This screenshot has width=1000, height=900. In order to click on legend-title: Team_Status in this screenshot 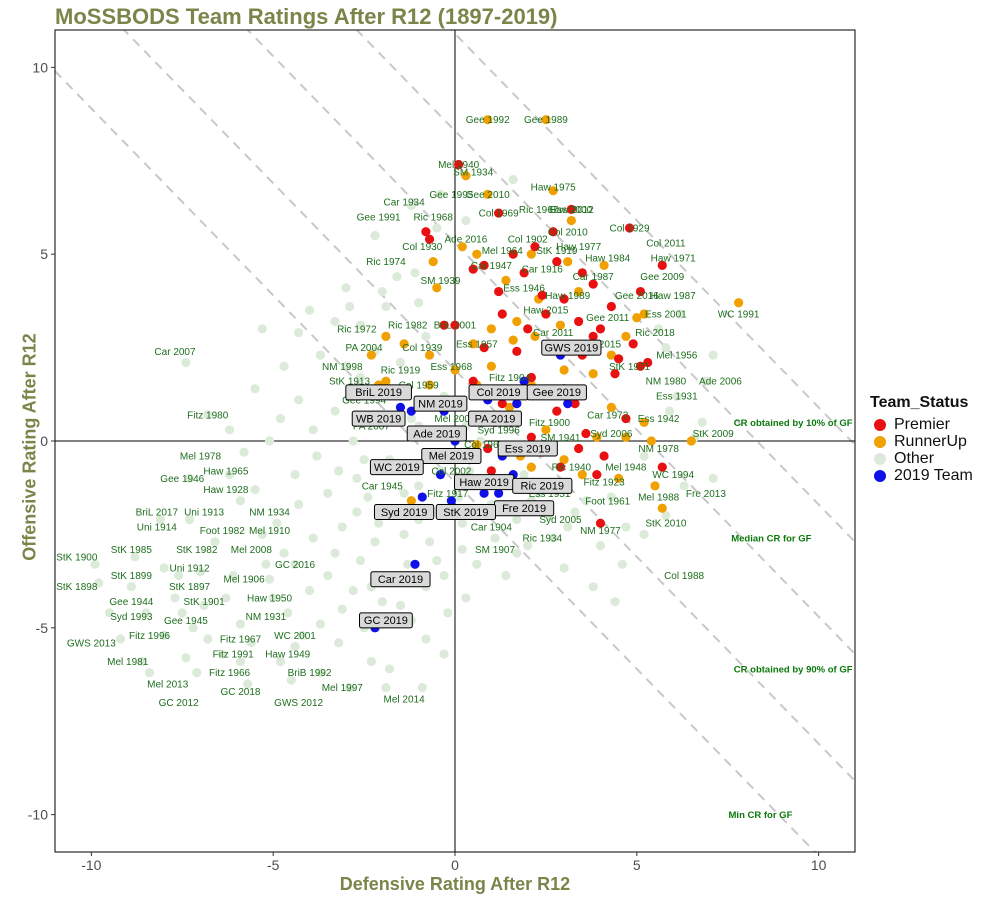, I will do `click(919, 402)`.